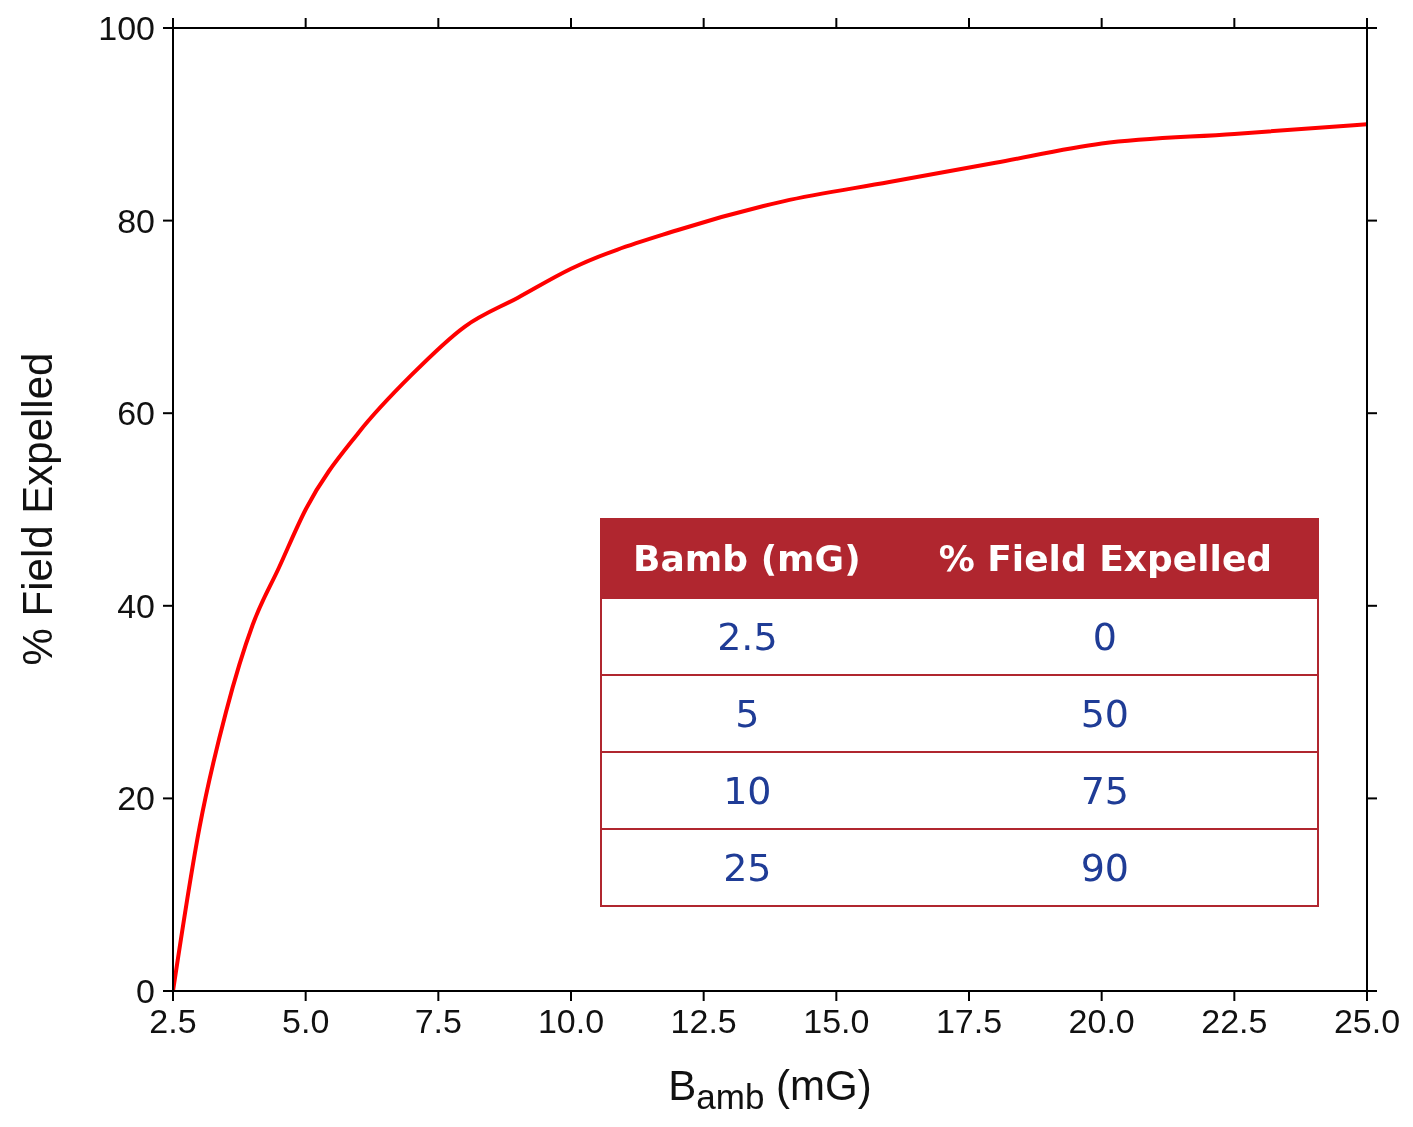 The image size is (1413, 1127). What do you see at coordinates (1105, 713) in the screenshot?
I see `annotation: 50` at bounding box center [1105, 713].